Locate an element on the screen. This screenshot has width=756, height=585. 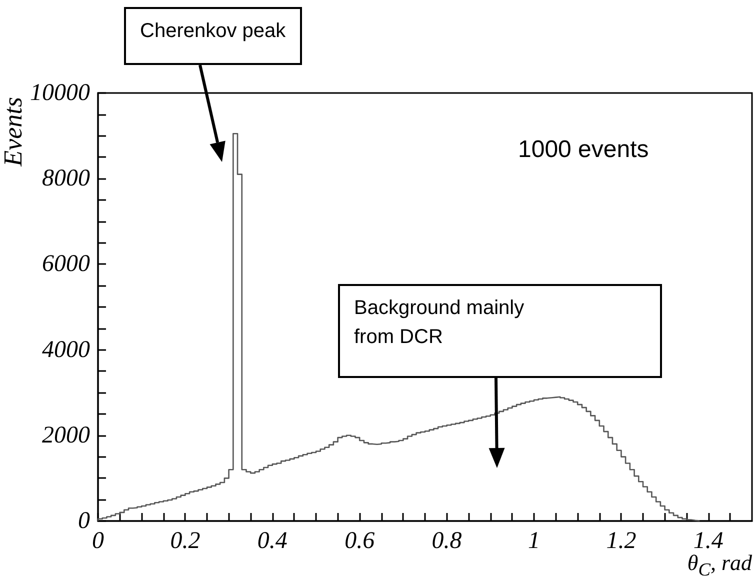
y-tick-label: 4000 is located at coordinates (66, 349).